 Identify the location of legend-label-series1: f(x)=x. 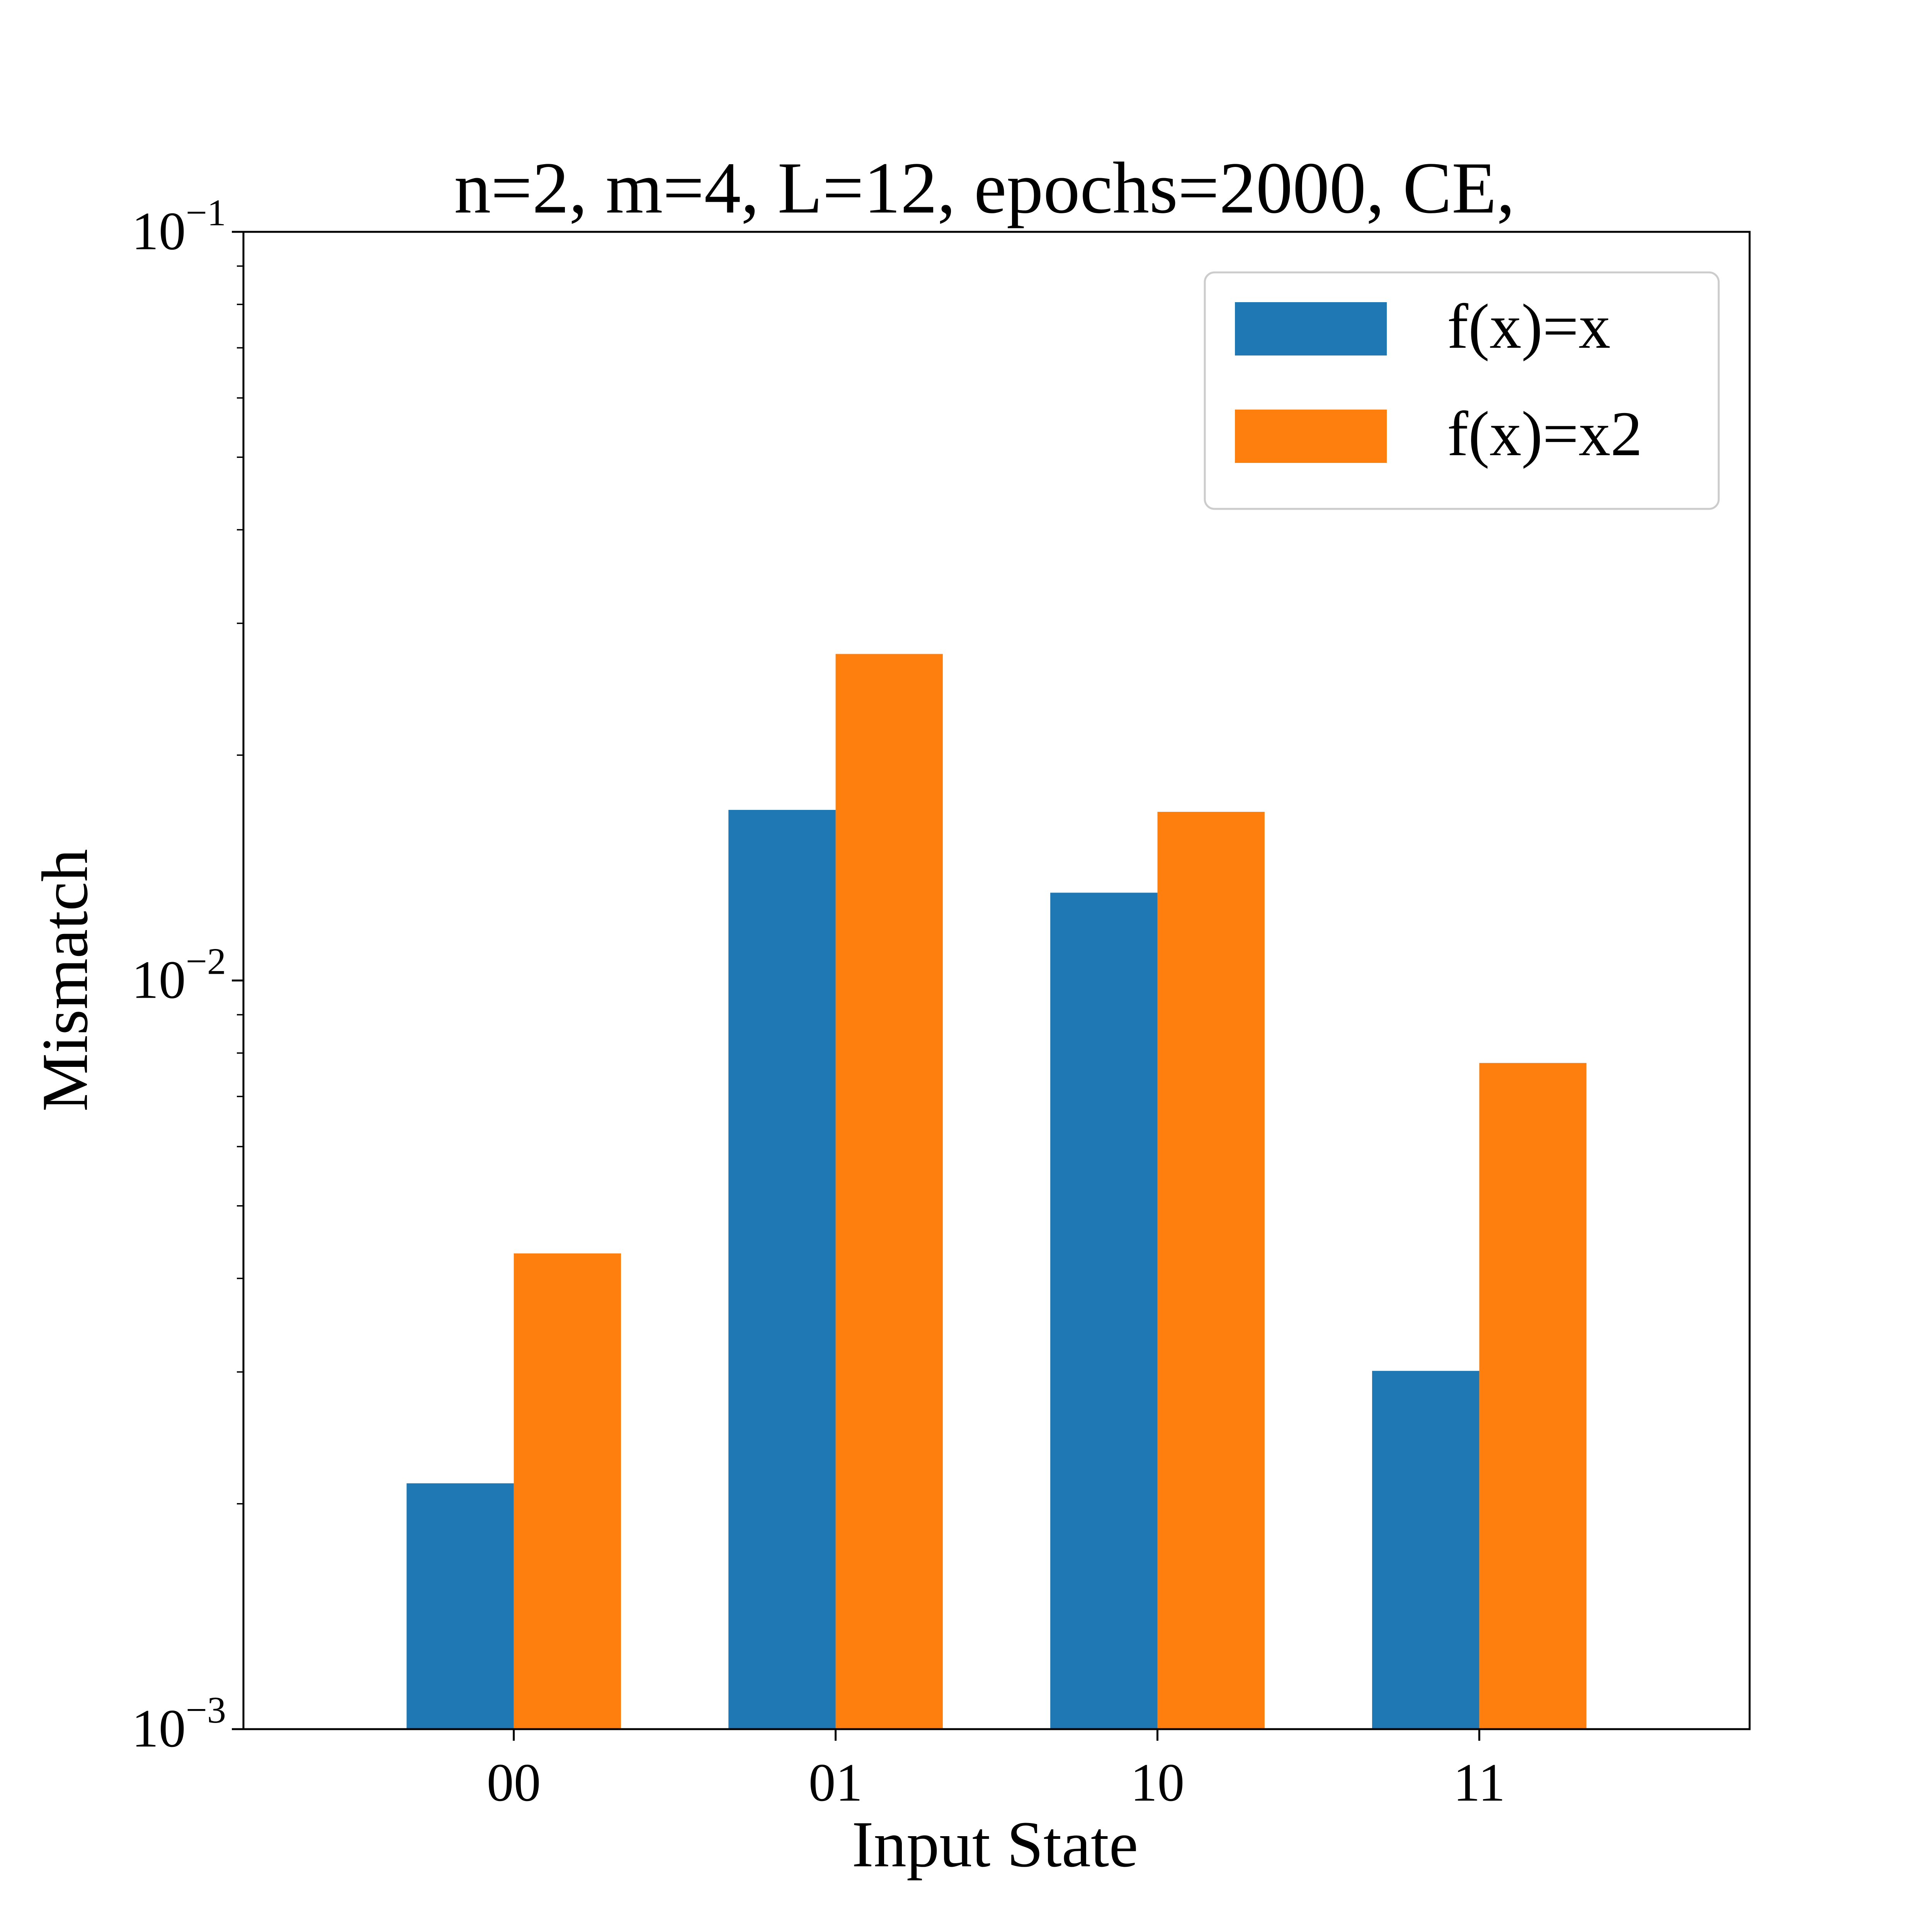
(1529, 326).